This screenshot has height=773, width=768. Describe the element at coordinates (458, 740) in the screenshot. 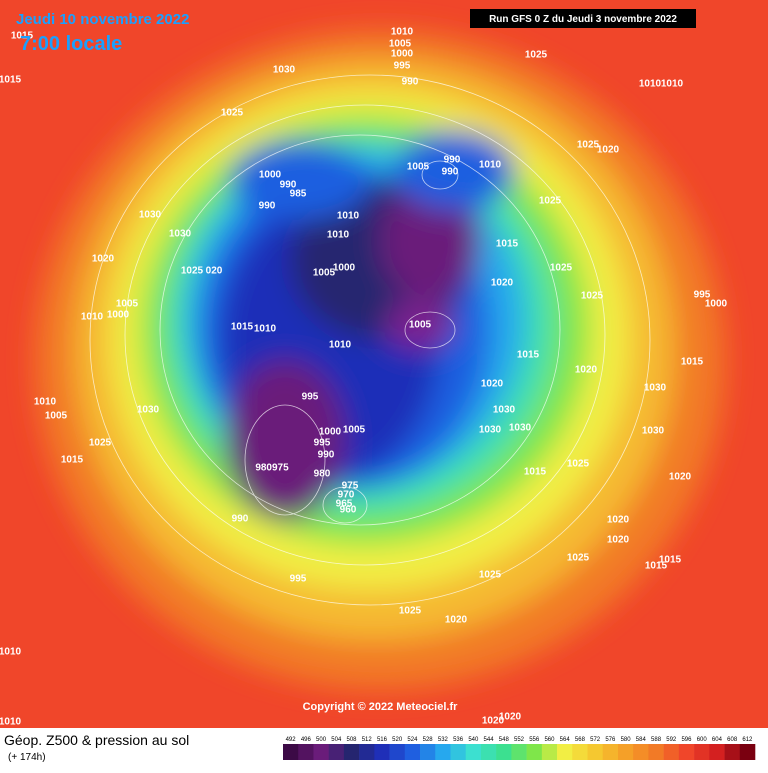

I see `scale-label: 536` at that location.